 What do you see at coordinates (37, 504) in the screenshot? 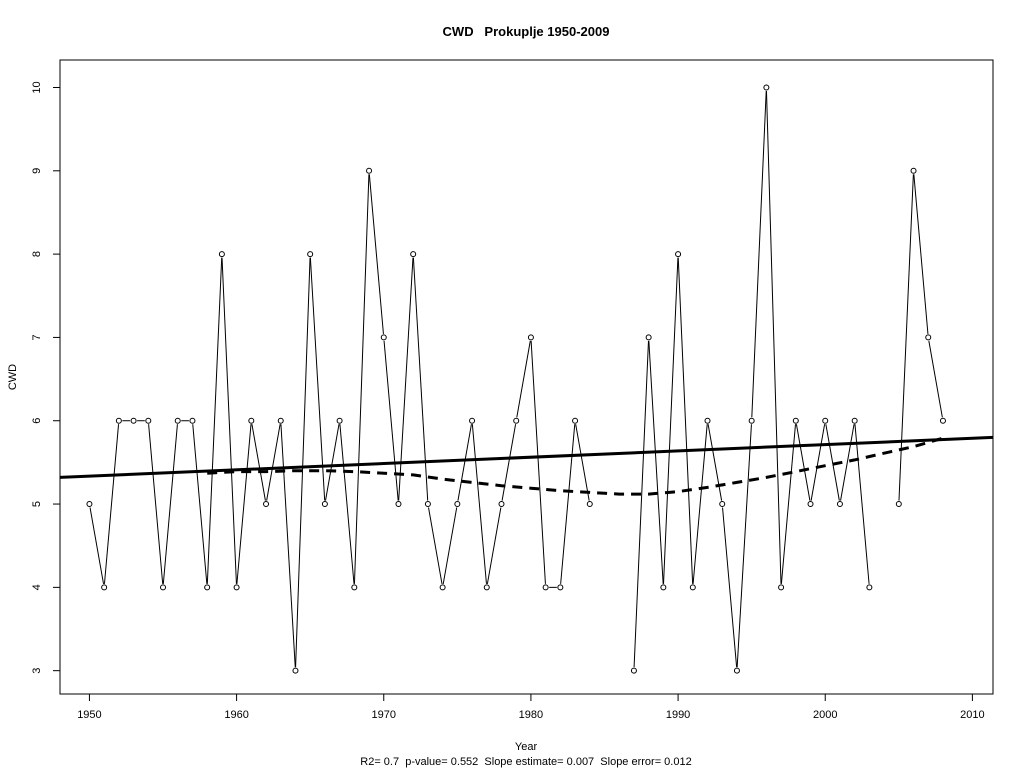
I see `y-tick-label: 5` at bounding box center [37, 504].